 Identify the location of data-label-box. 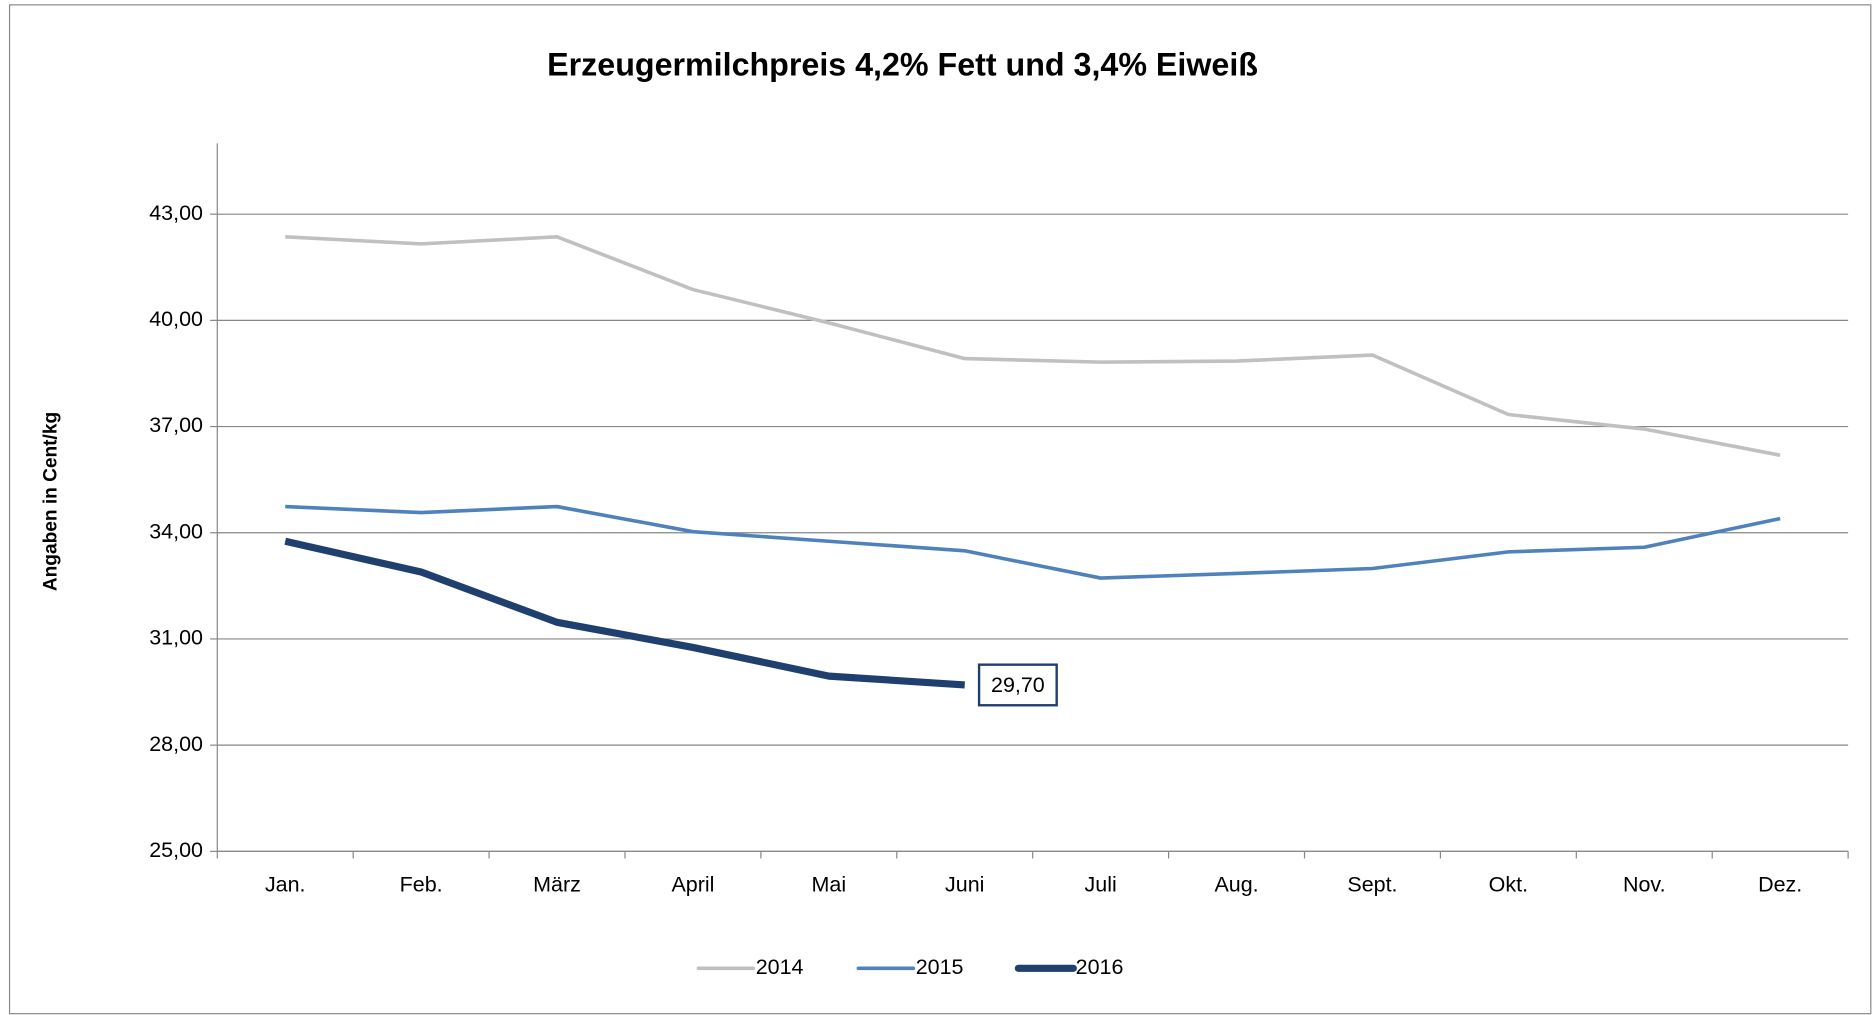
(1017, 685).